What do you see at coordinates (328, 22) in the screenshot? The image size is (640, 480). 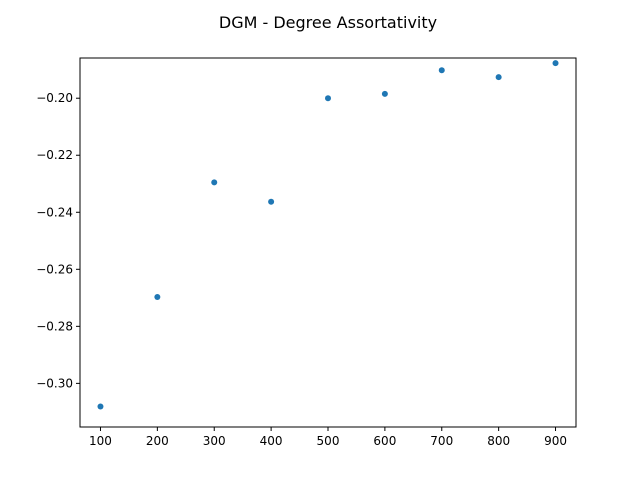 I see `chart-title: DGM - Degree Assortativity` at bounding box center [328, 22].